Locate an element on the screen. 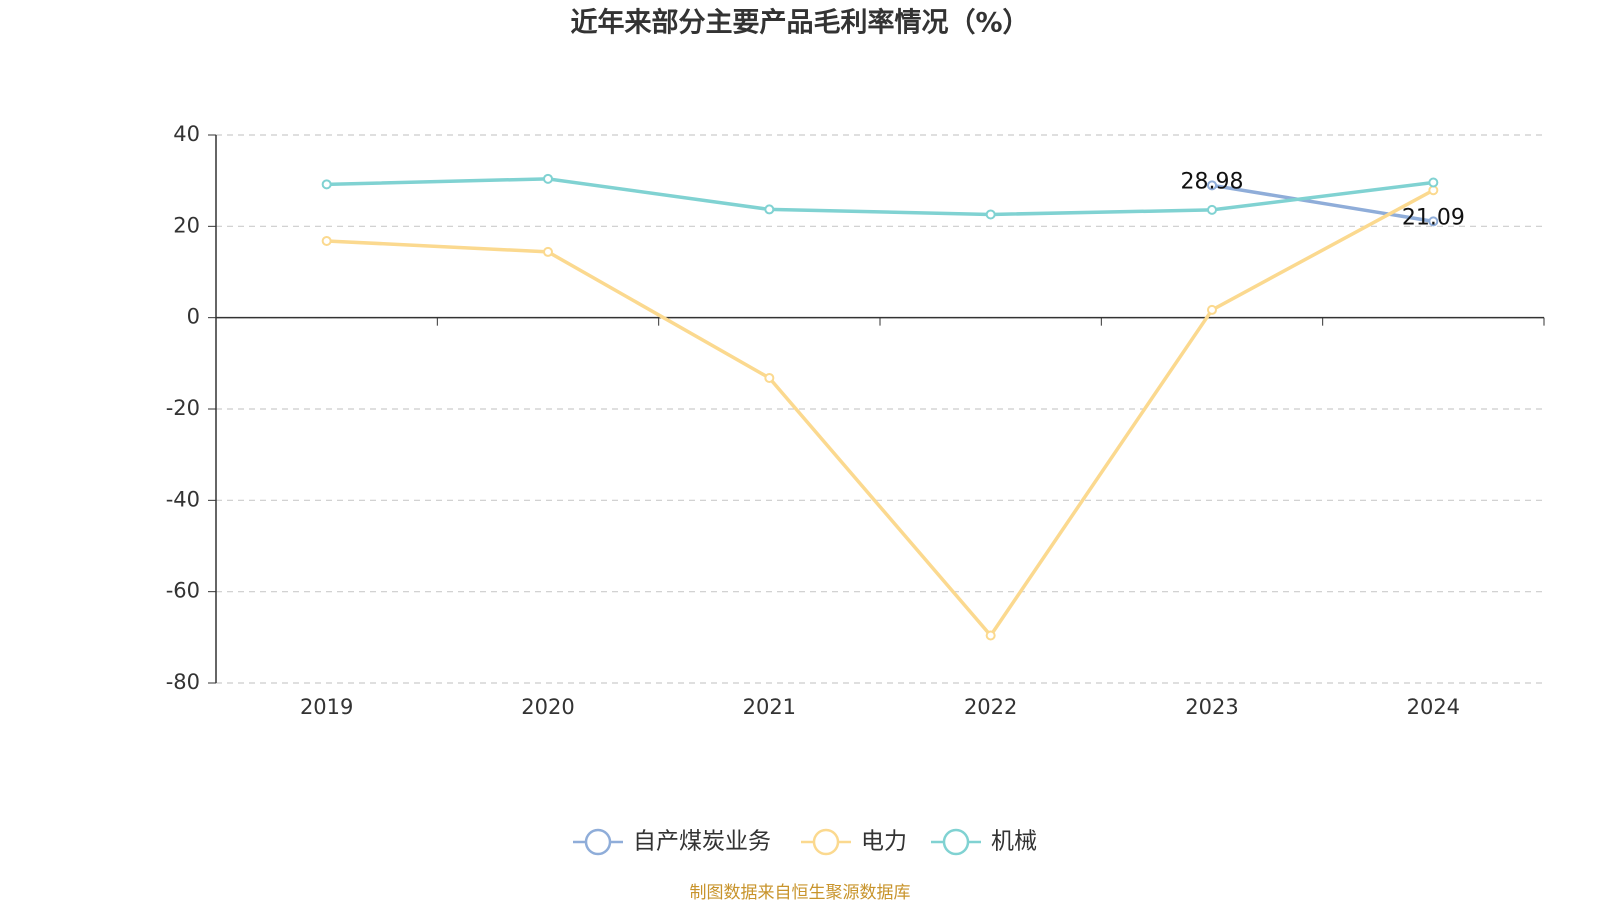  legend-label: 机械 is located at coordinates (1014, 842).